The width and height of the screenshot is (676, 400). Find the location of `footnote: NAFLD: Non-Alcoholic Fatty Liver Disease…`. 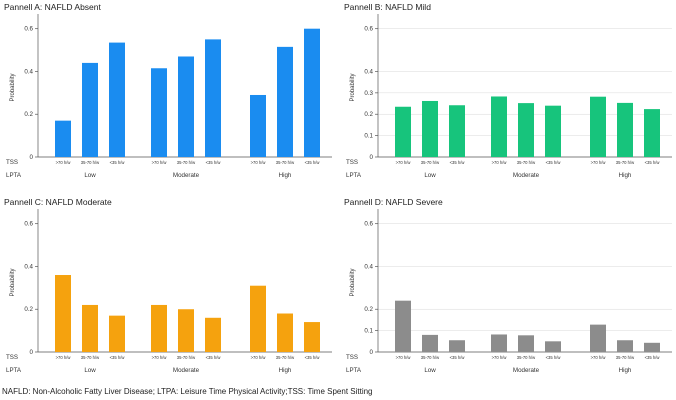

footnote: NAFLD: Non-Alcoholic Fatty Liver Disease… is located at coordinates (187, 391).